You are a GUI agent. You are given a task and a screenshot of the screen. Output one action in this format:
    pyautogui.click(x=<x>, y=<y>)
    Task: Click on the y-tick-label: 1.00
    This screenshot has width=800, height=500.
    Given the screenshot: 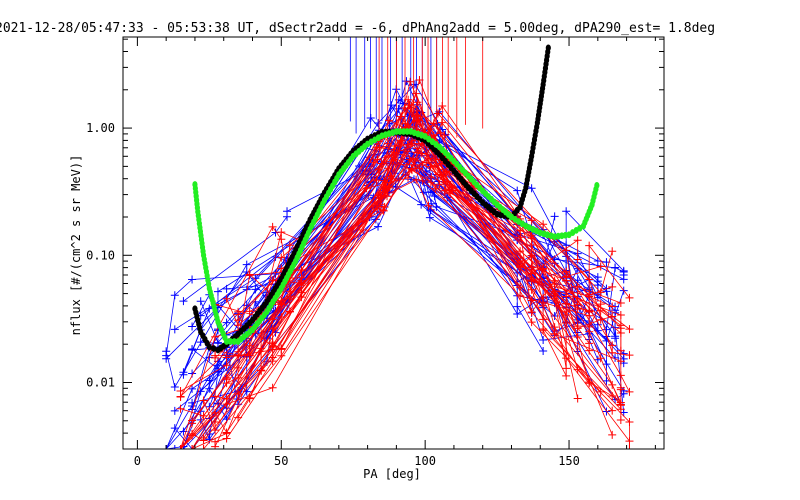 What is the action you would take?
    pyautogui.click(x=100, y=128)
    